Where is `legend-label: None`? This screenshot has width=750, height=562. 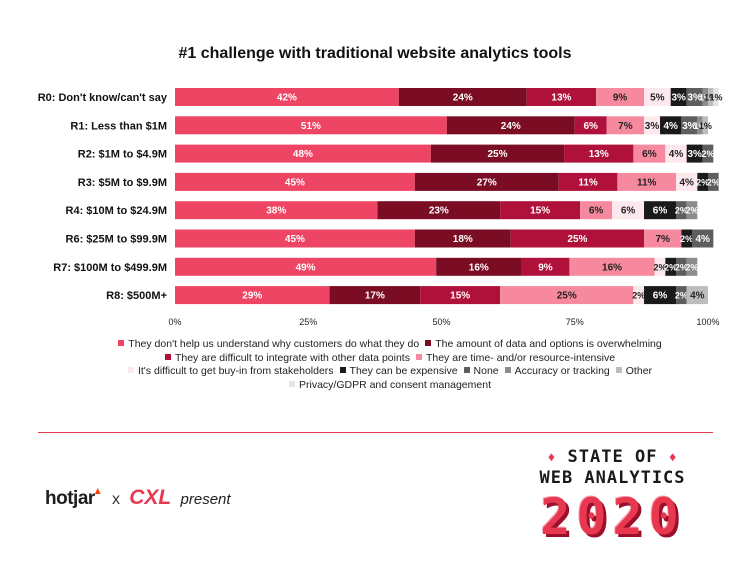
legend-label: None is located at coordinates (486, 371).